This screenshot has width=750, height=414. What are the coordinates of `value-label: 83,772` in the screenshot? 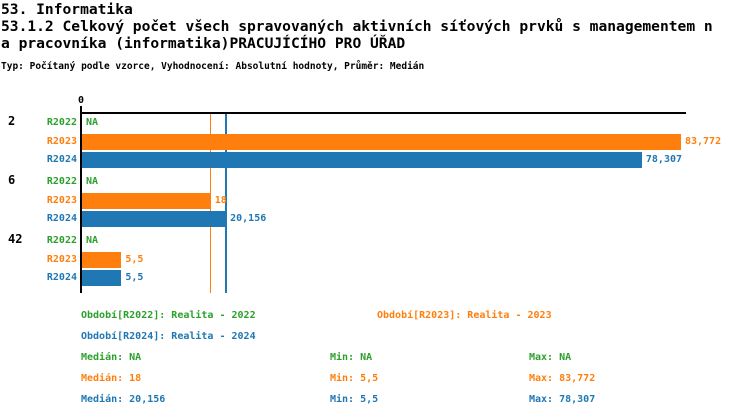 It's located at (703, 141).